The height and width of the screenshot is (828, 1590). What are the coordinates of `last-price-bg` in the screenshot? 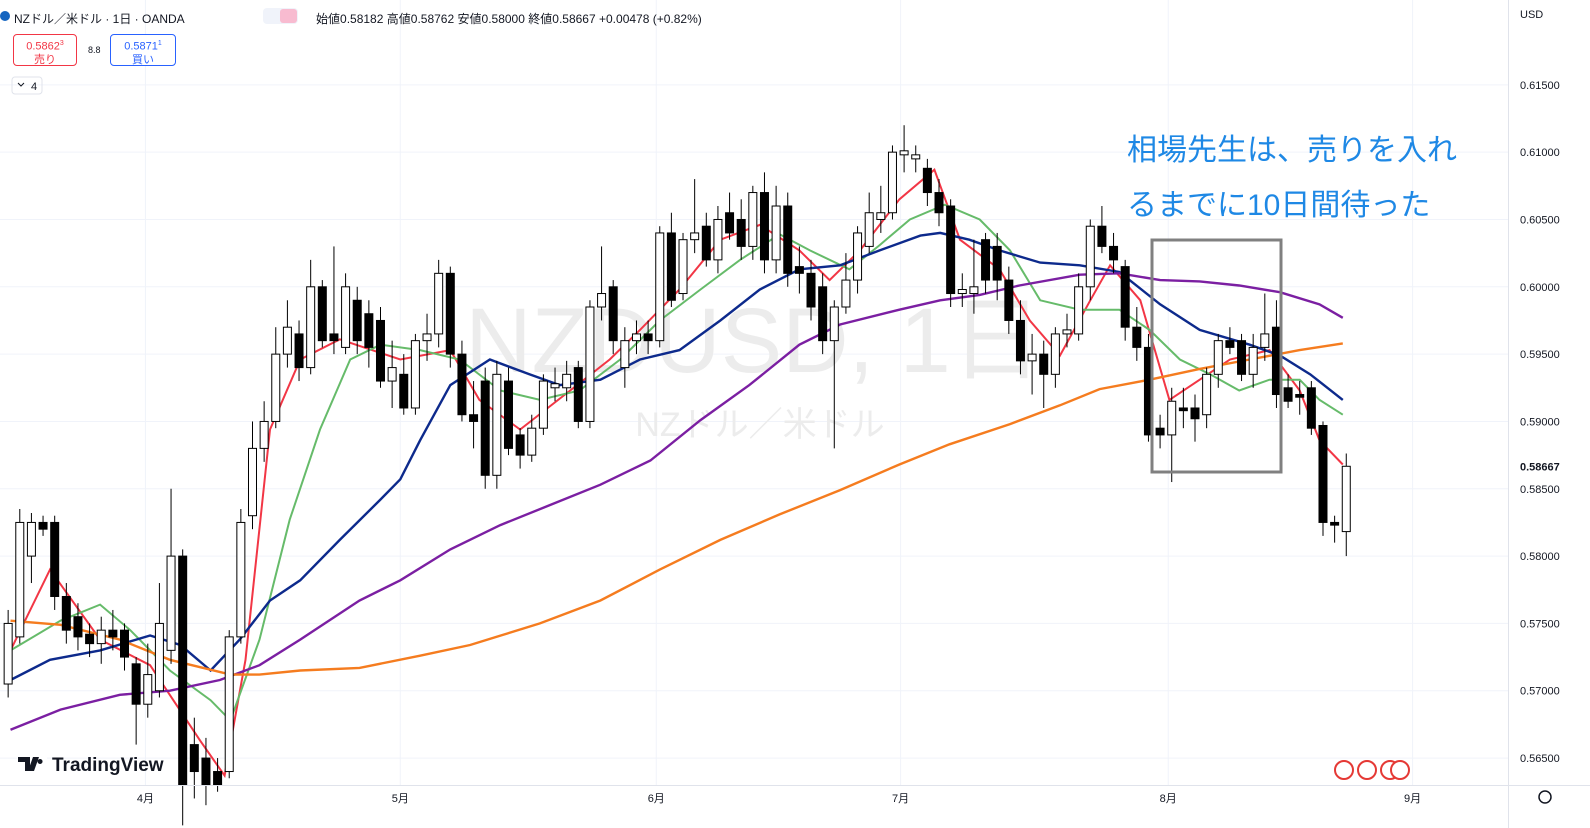 It's located at (1549, 466).